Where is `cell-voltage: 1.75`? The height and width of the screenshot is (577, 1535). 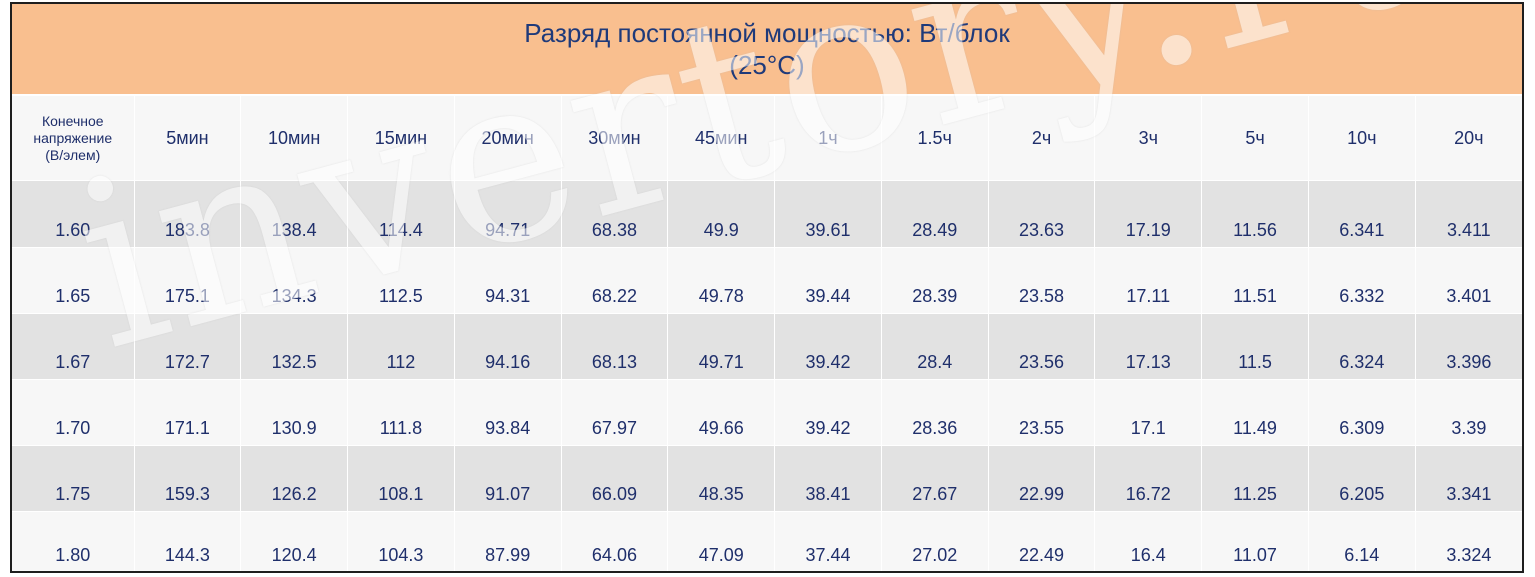 cell-voltage: 1.75 is located at coordinates (73, 478).